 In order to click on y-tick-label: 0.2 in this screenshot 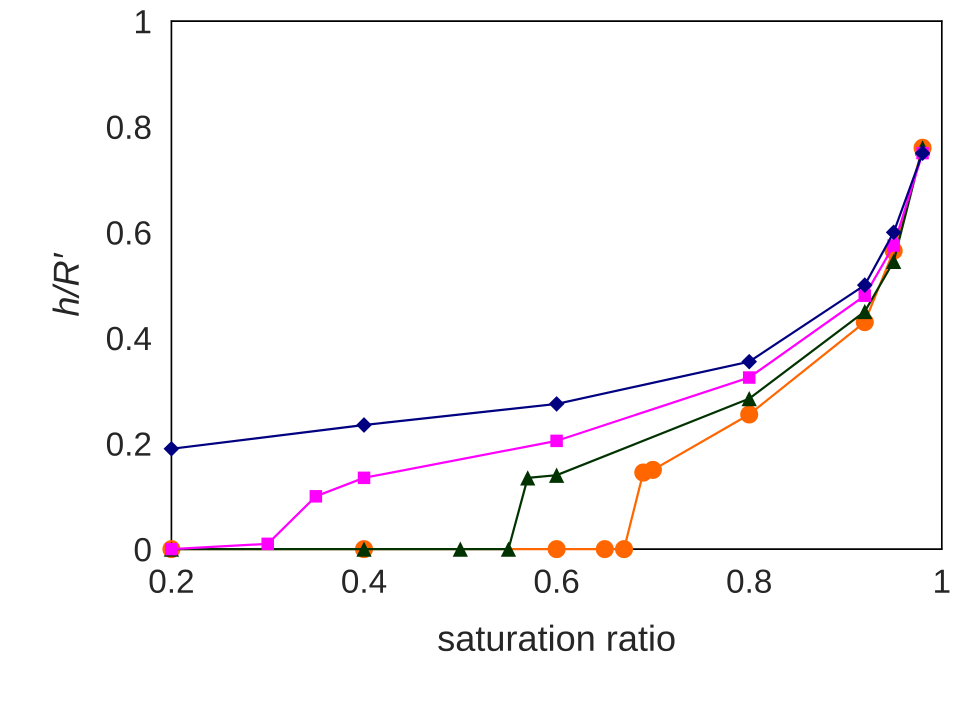, I will do `click(128, 444)`.